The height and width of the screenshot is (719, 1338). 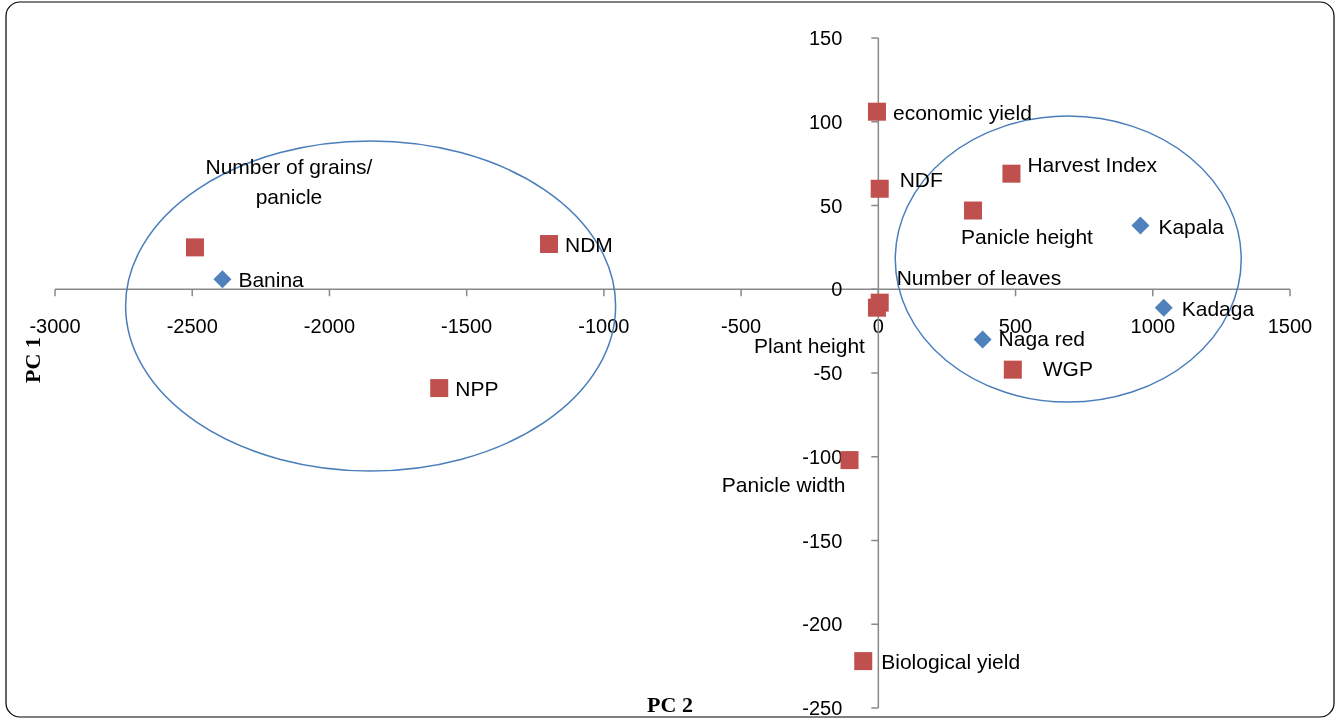 I want to click on annotation: Harvest Index, so click(x=1092, y=164).